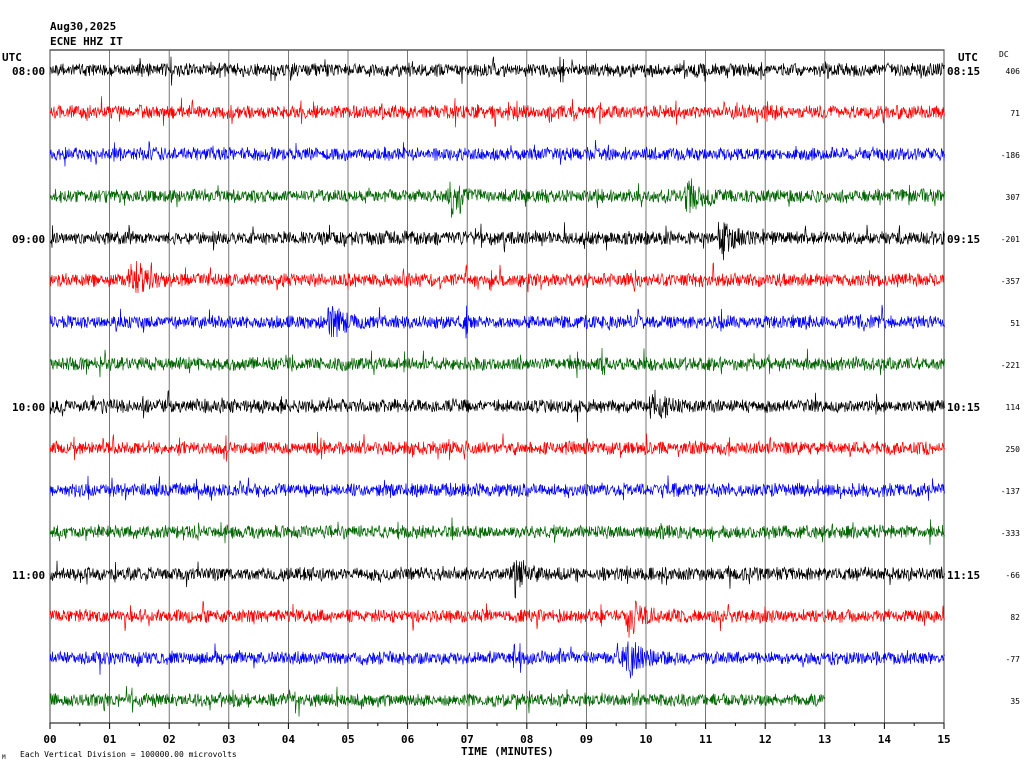  I want to click on x-tick-label: 07, so click(467, 739).